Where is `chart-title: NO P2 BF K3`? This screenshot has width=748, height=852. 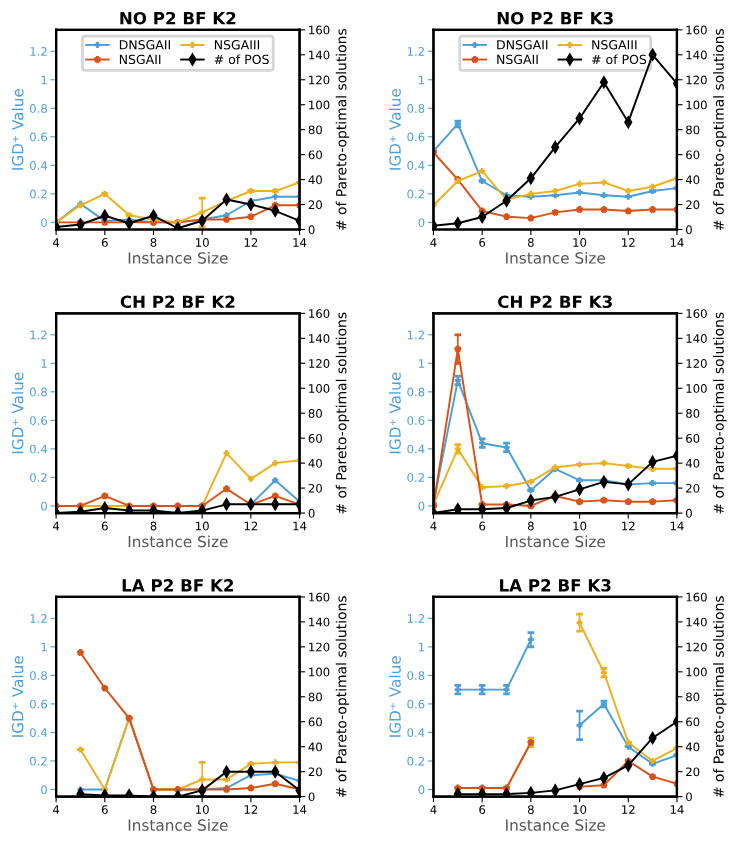 chart-title: NO P2 BF K3 is located at coordinates (555, 18).